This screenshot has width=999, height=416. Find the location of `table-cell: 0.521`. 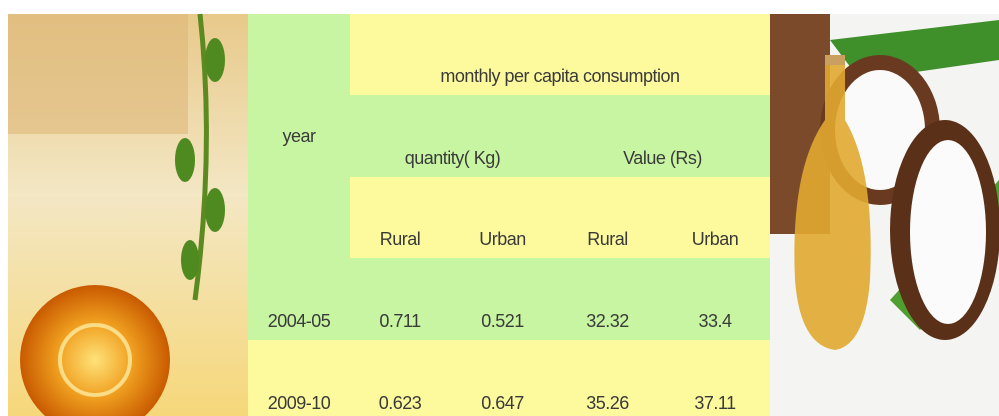

table-cell: 0.521 is located at coordinates (502, 299).